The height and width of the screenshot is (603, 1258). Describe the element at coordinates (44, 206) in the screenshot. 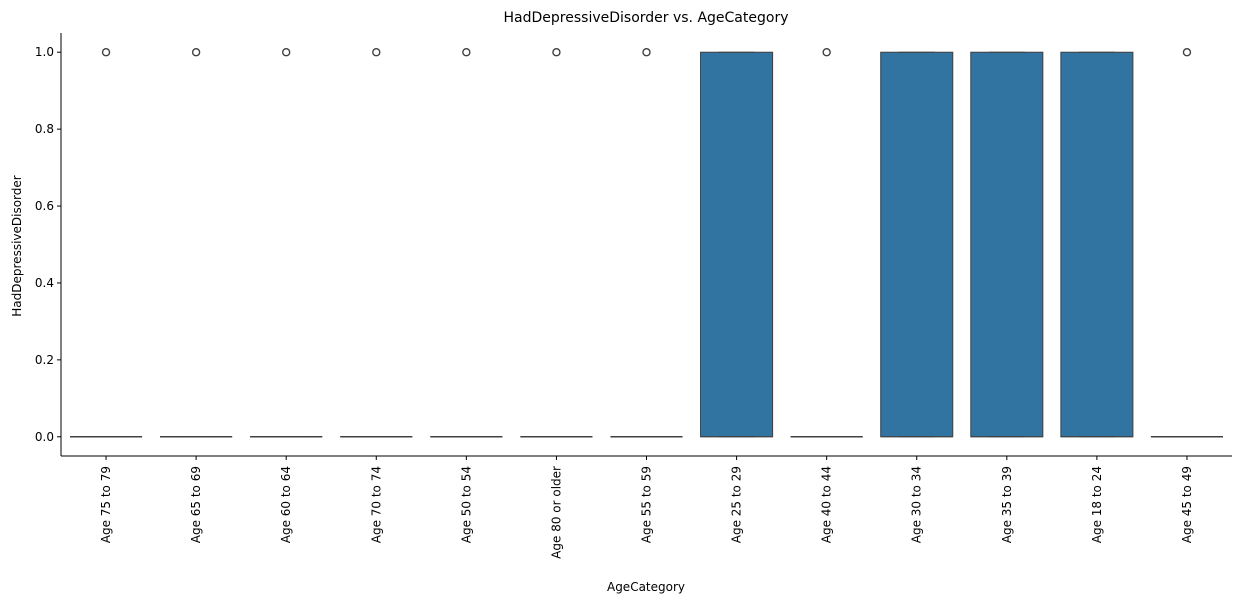

I see `y-tick-label: 0.6` at that location.